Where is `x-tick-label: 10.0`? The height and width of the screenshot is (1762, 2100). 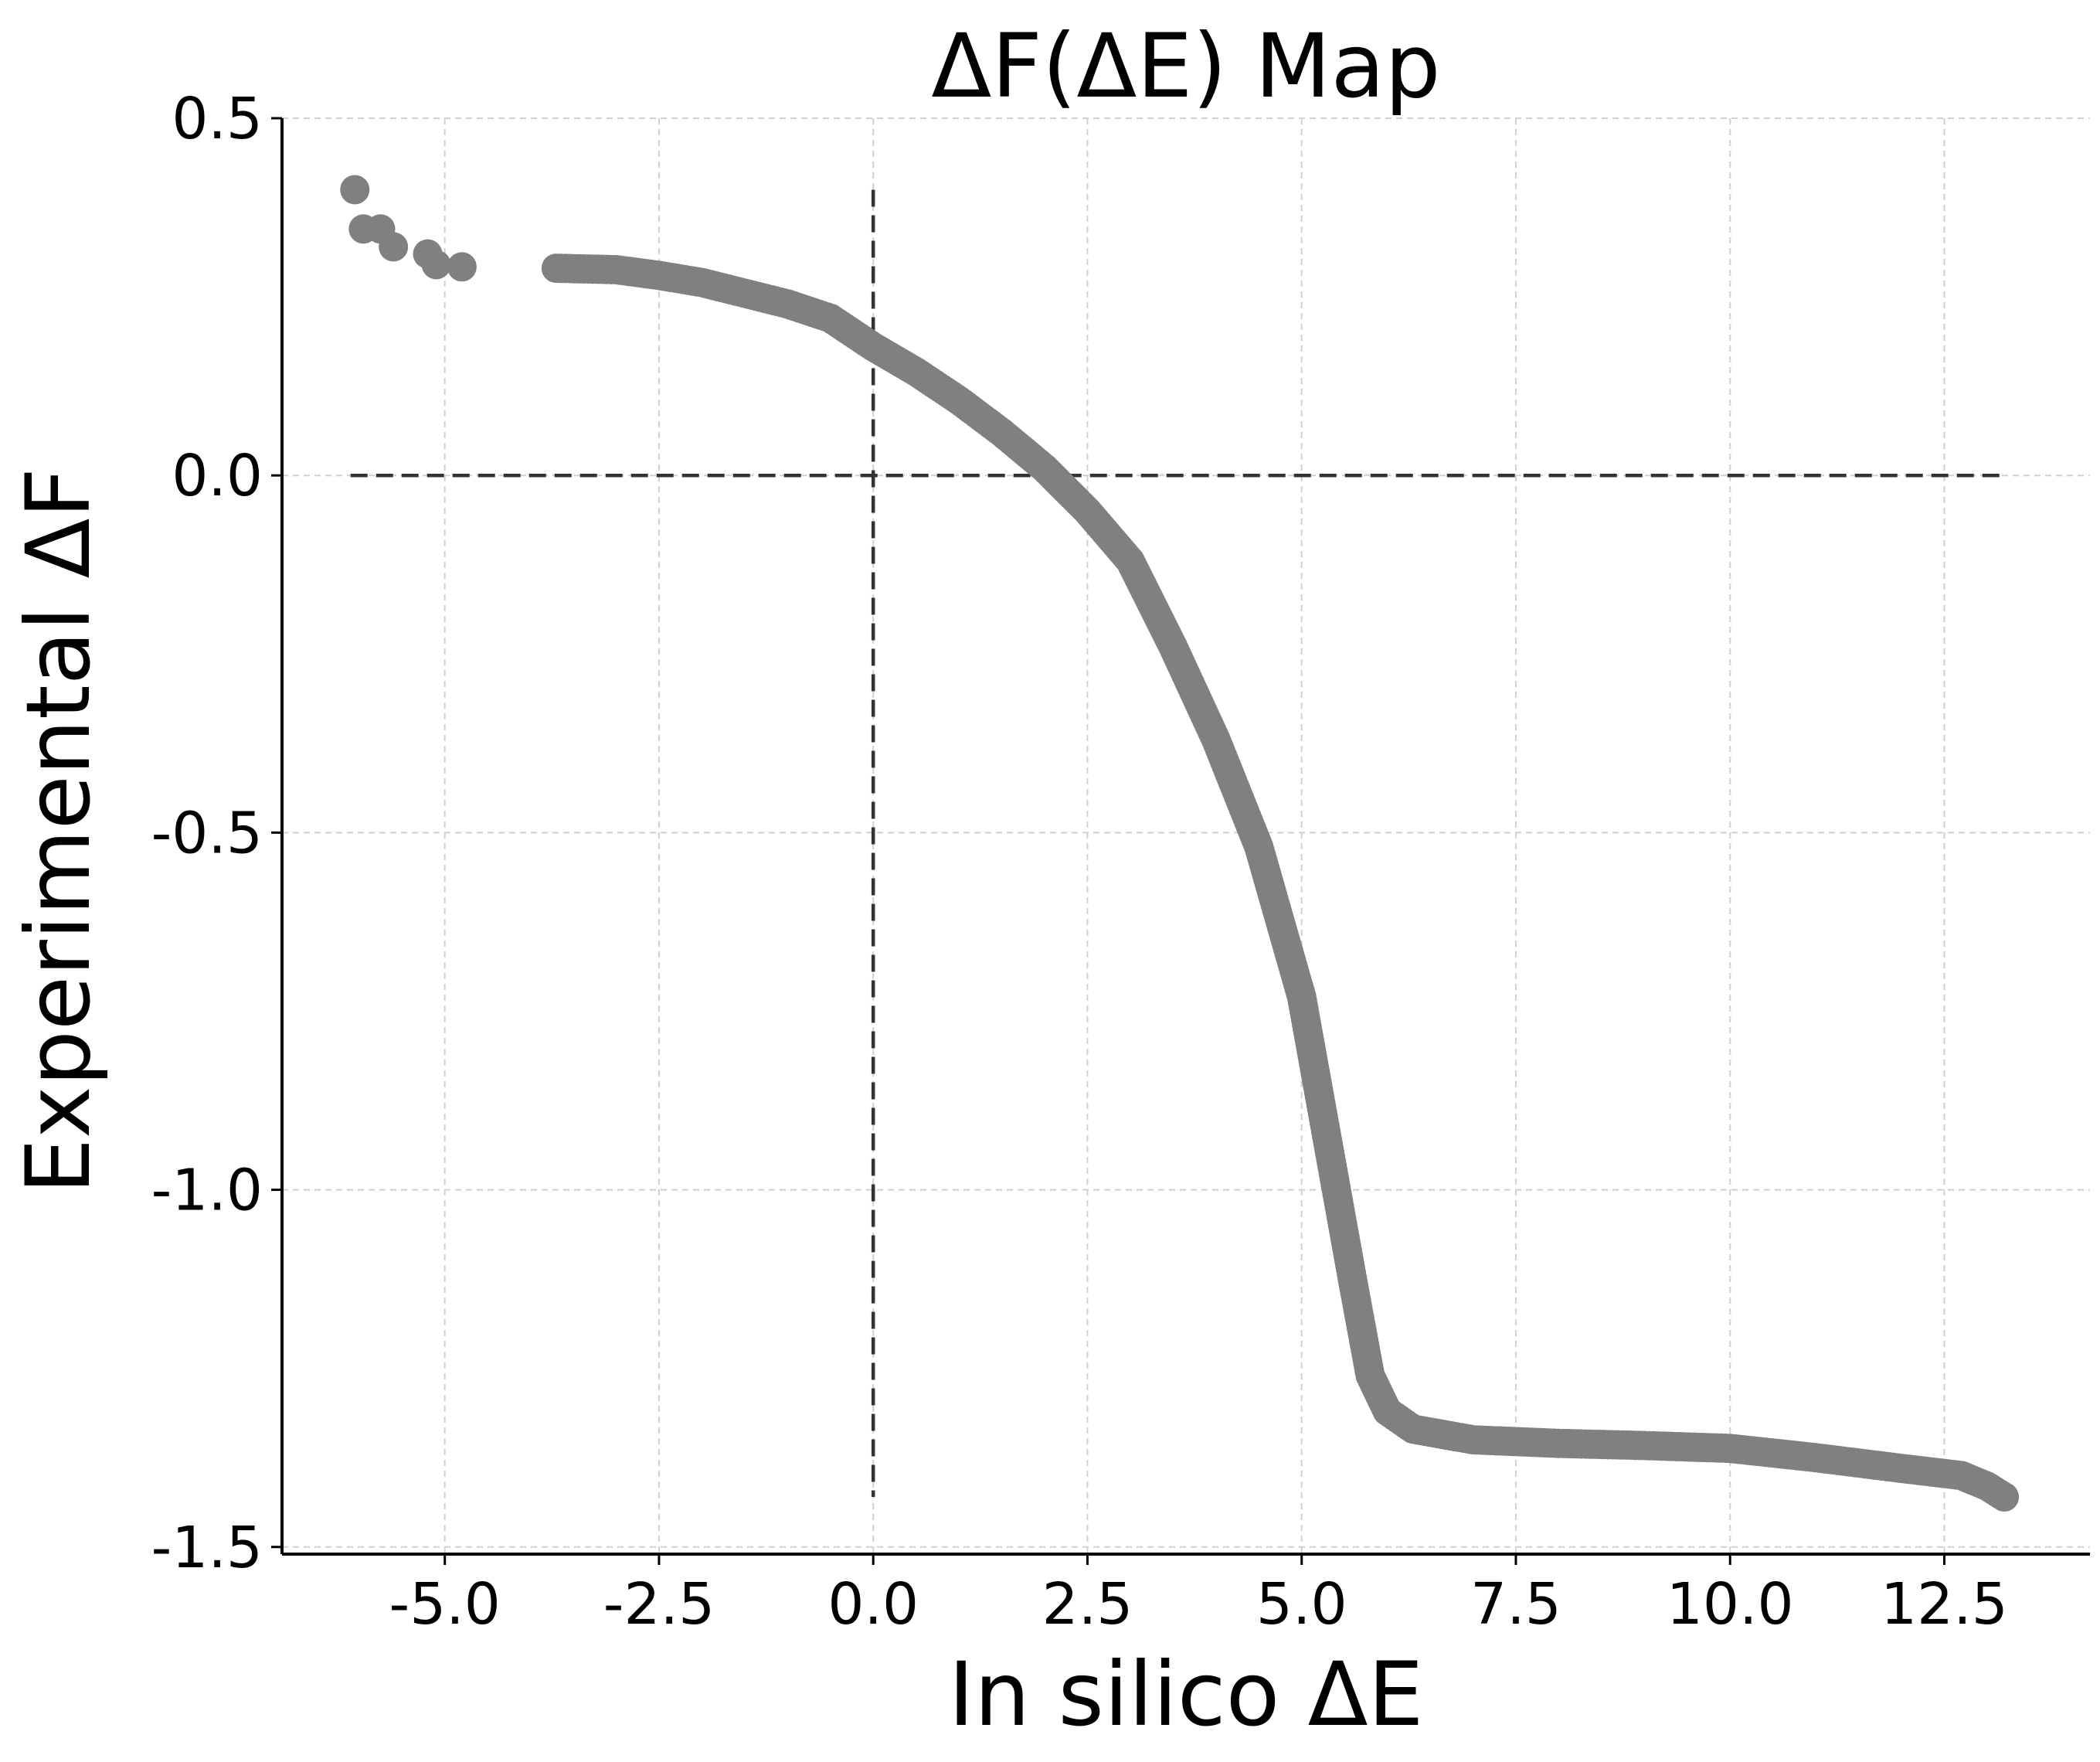 x-tick-label: 10.0 is located at coordinates (1730, 1604).